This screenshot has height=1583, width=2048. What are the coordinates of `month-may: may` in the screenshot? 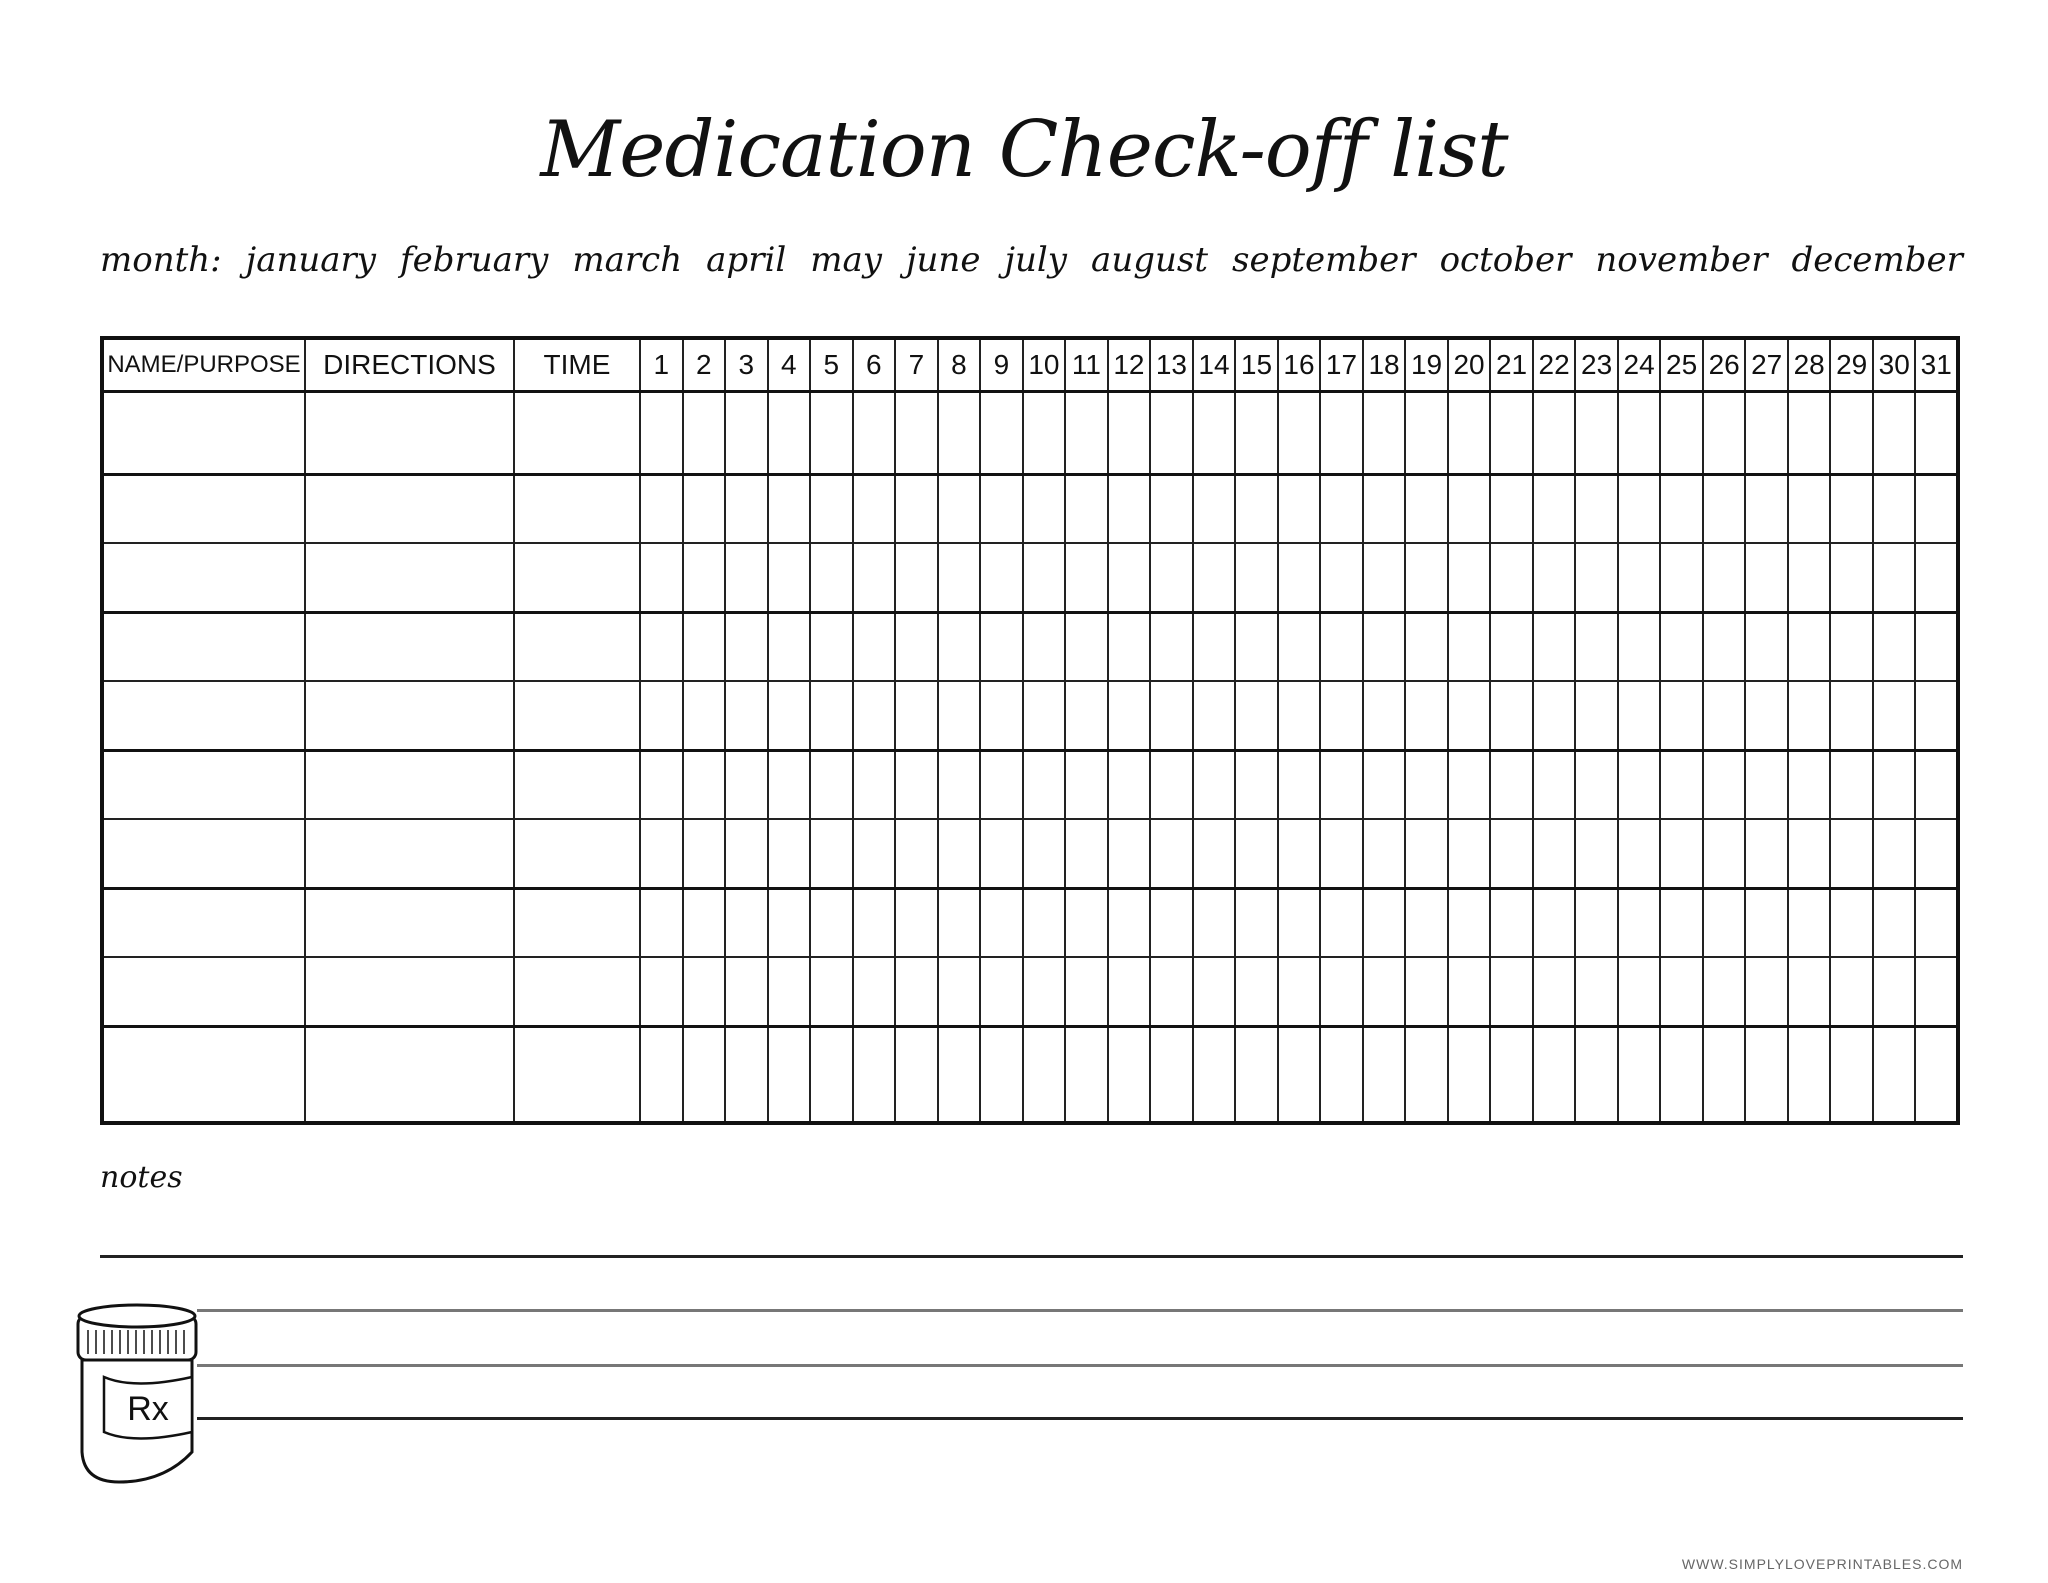 It's located at (846, 260).